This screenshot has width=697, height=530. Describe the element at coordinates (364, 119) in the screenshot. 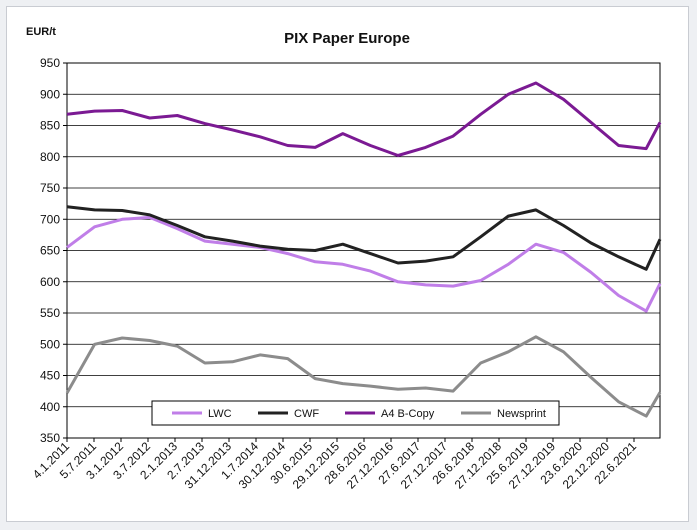

I see `series-line-a4-b-copy` at that location.